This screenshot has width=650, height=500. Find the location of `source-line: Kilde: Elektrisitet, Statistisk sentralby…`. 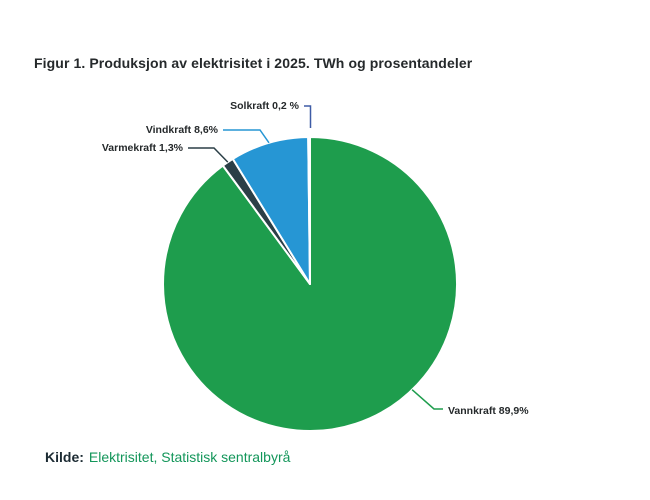

source-line: Kilde: Elektrisitet, Statistisk sentralby… is located at coordinates (167, 457).